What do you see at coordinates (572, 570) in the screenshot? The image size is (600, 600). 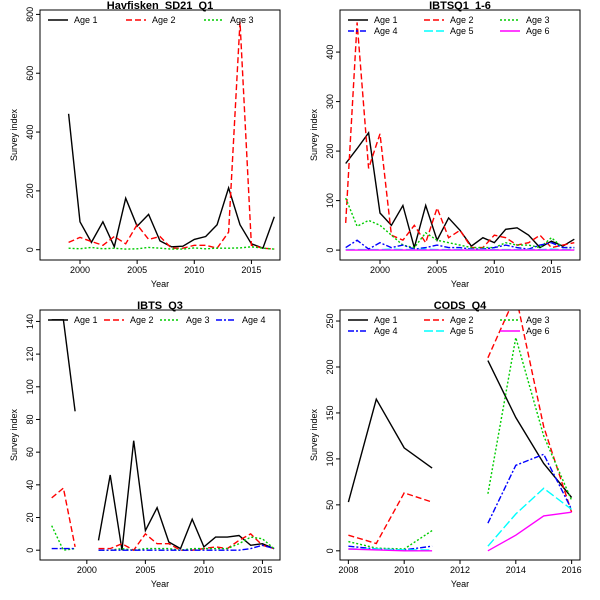 I see `x-tick-label: 2016` at bounding box center [572, 570].